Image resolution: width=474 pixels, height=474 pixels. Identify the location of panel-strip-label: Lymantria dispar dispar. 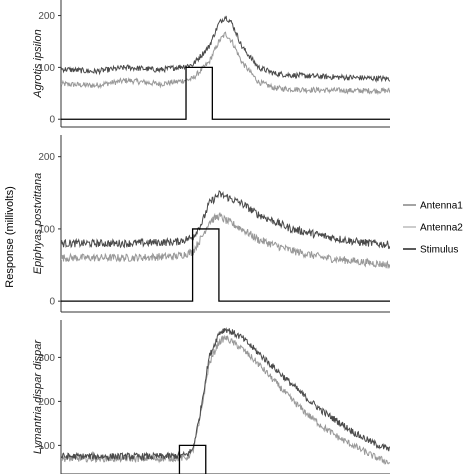
(38, 396).